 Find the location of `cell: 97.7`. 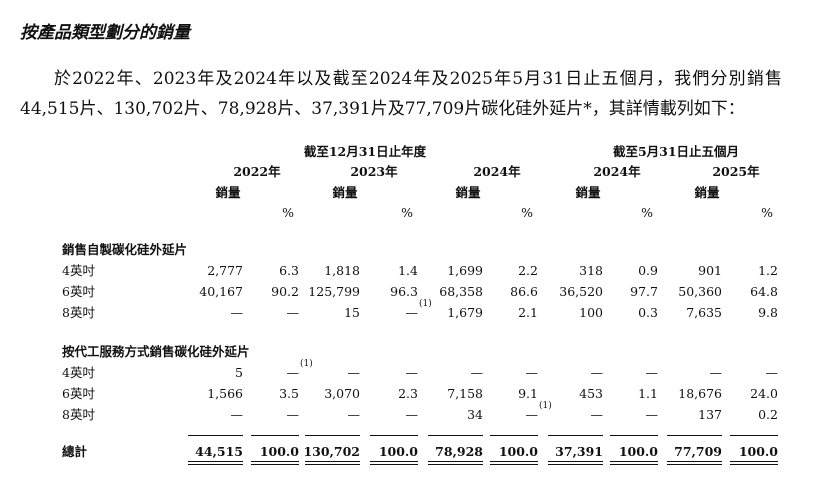

cell: 97.7 is located at coordinates (644, 291).